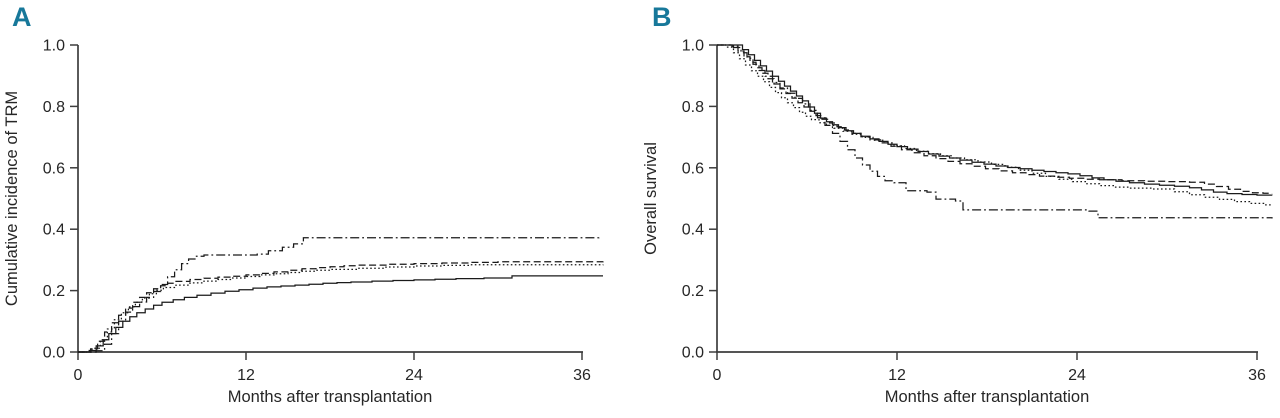  What do you see at coordinates (662, 17) in the screenshot?
I see `panel-b-label: B` at bounding box center [662, 17].